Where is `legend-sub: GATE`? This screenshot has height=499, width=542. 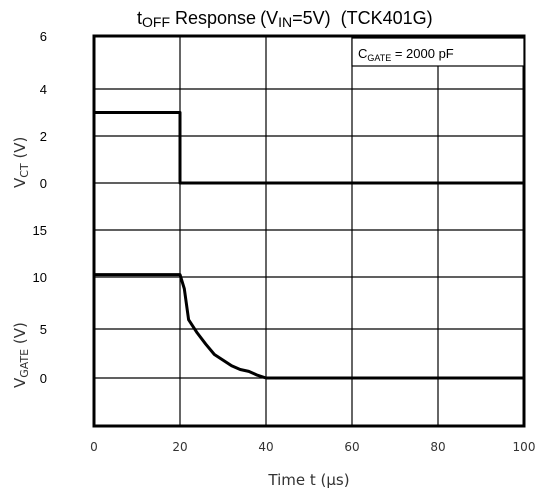 legend-sub: GATE is located at coordinates (379, 58).